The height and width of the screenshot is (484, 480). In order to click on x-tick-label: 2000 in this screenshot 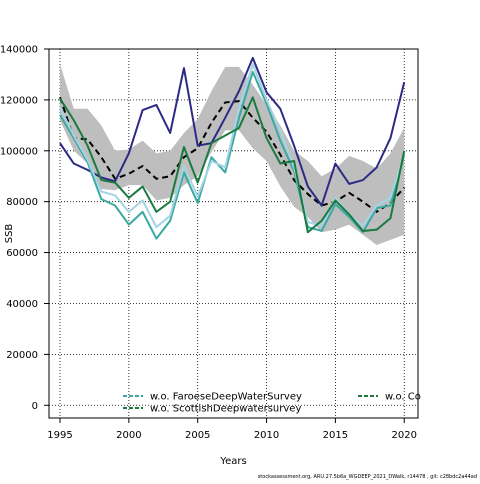, I will do `click(128, 435)`.